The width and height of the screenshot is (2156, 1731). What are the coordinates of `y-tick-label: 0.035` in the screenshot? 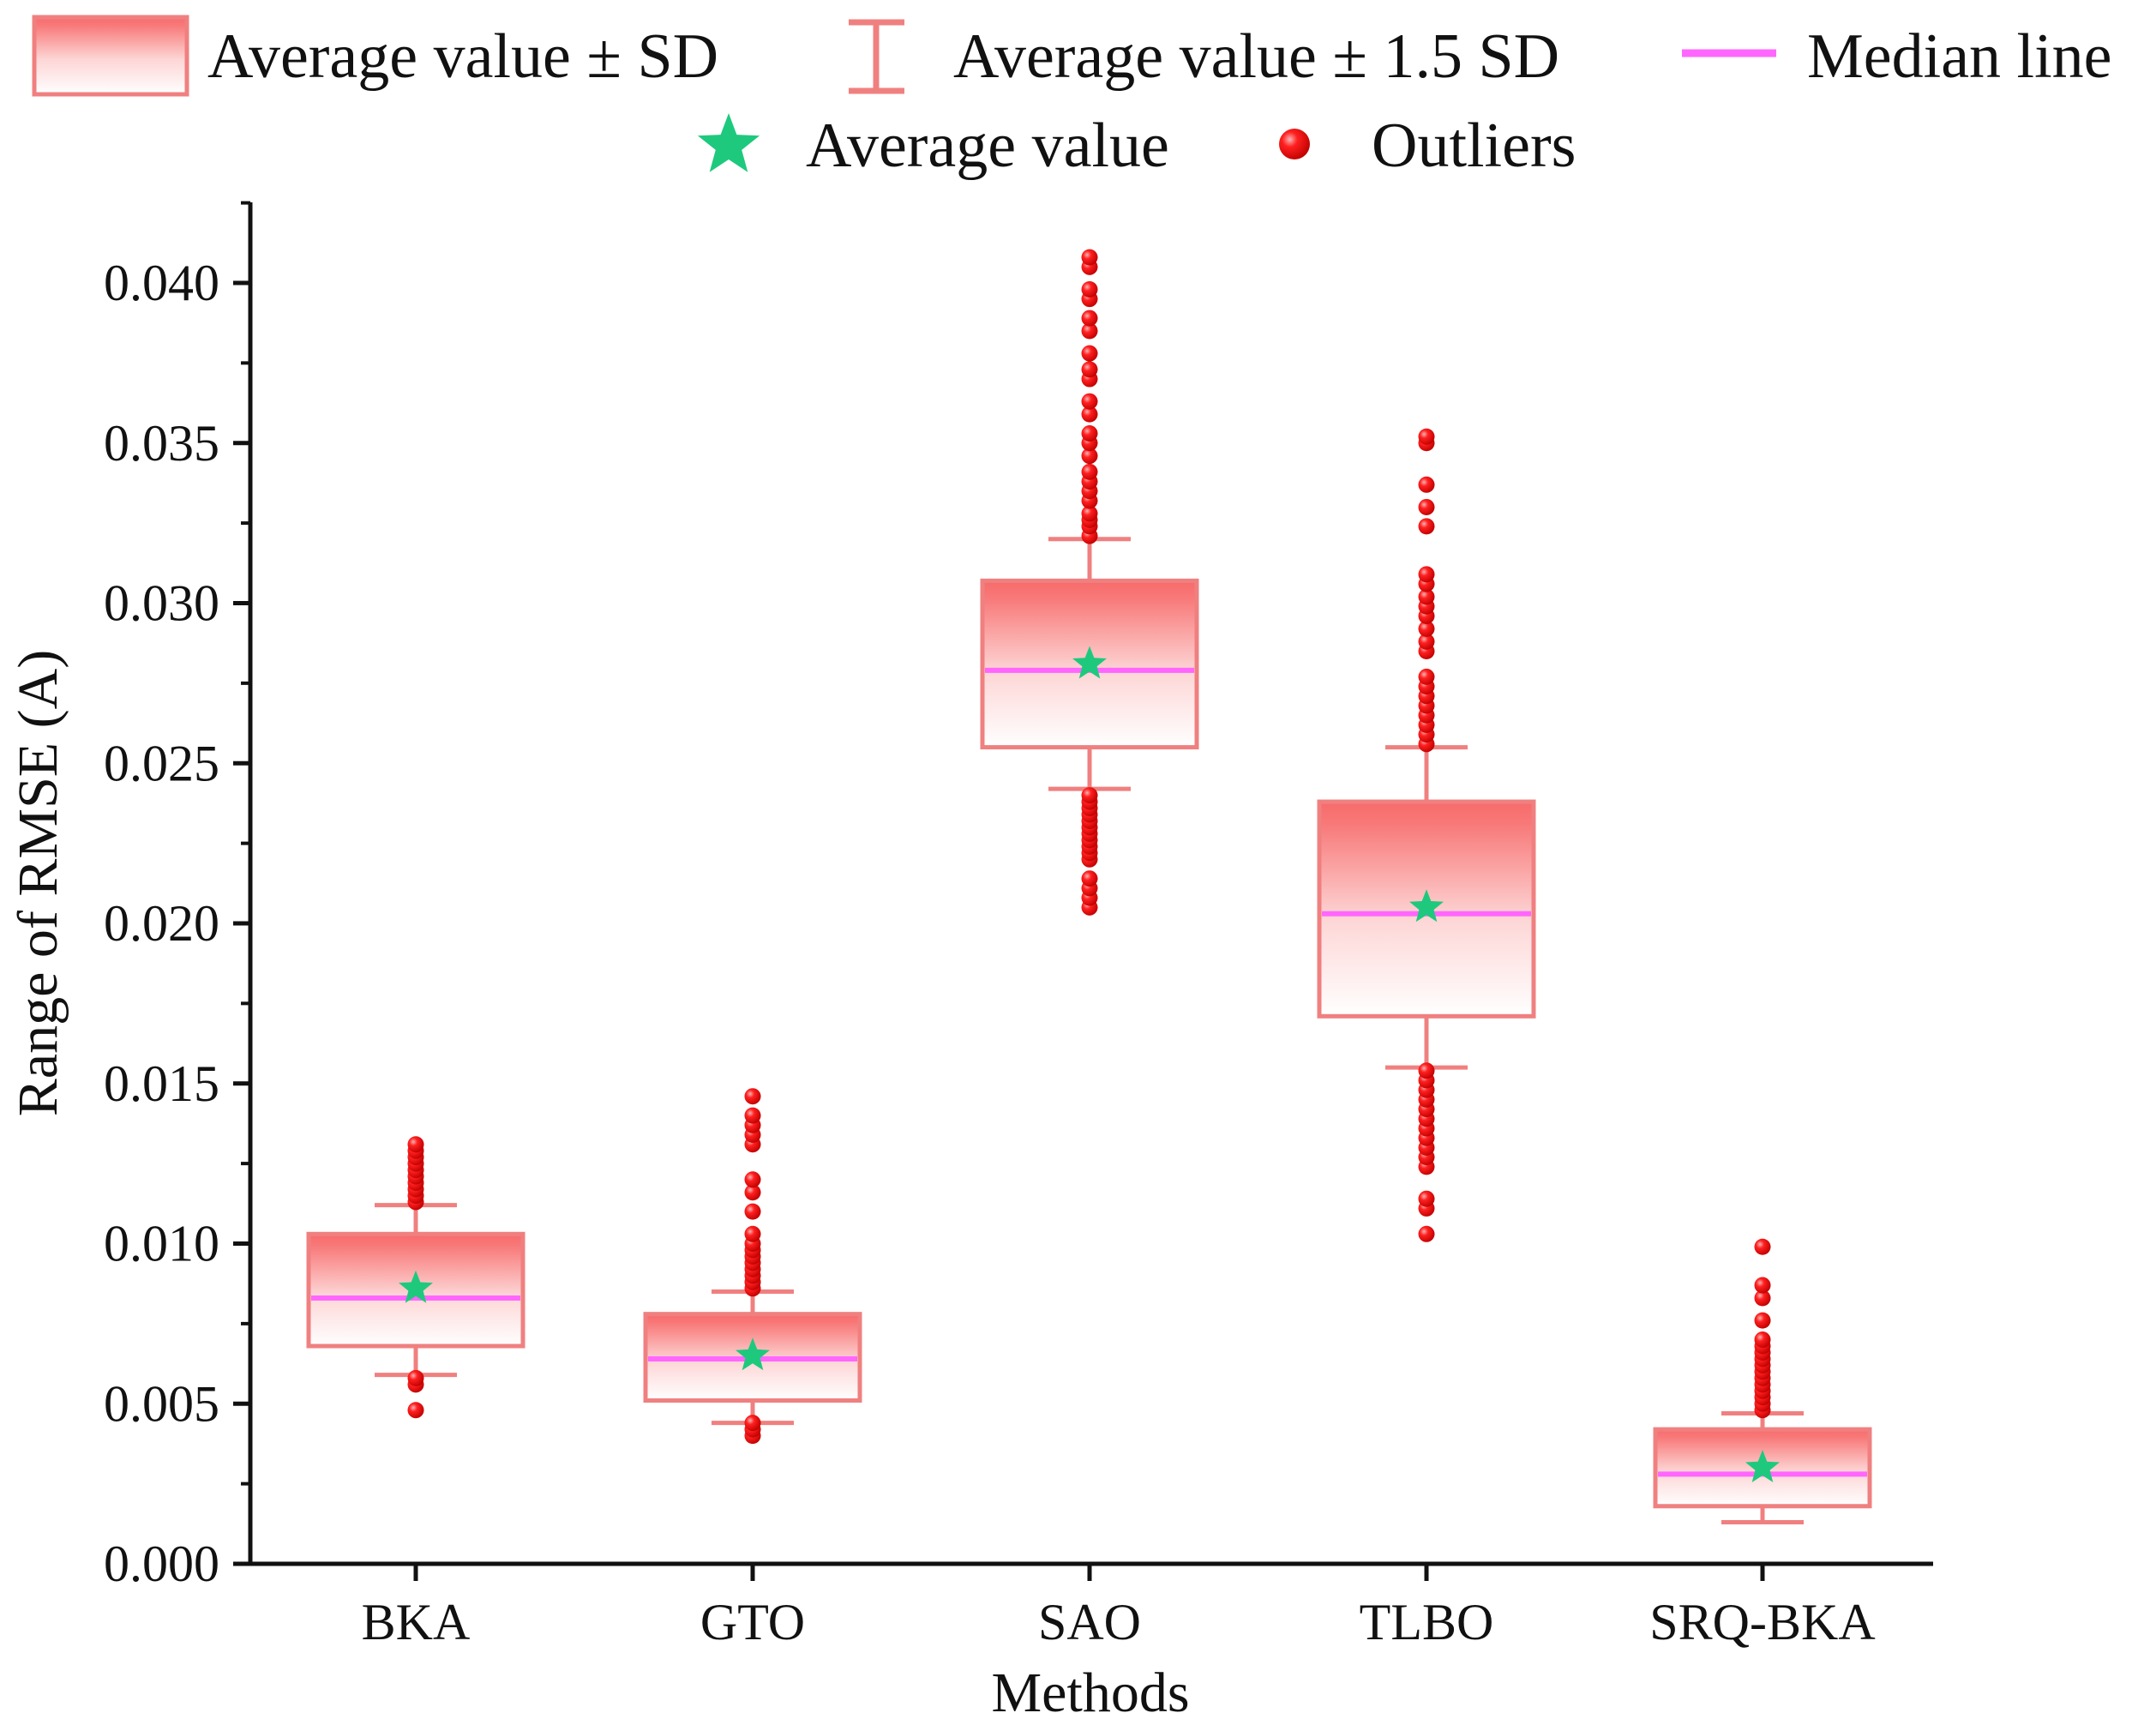 It's located at (161, 443).